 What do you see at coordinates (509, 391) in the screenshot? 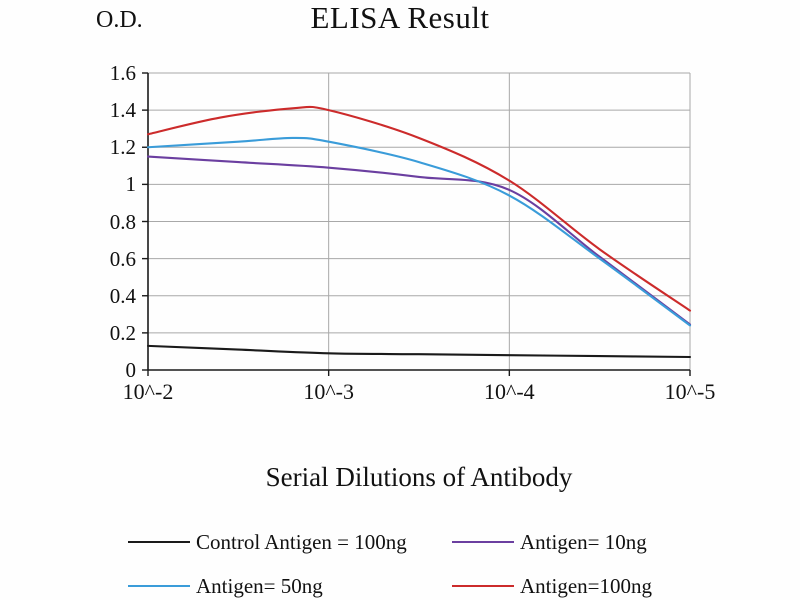
I see `x-tick-label: 10^-4` at bounding box center [509, 391].